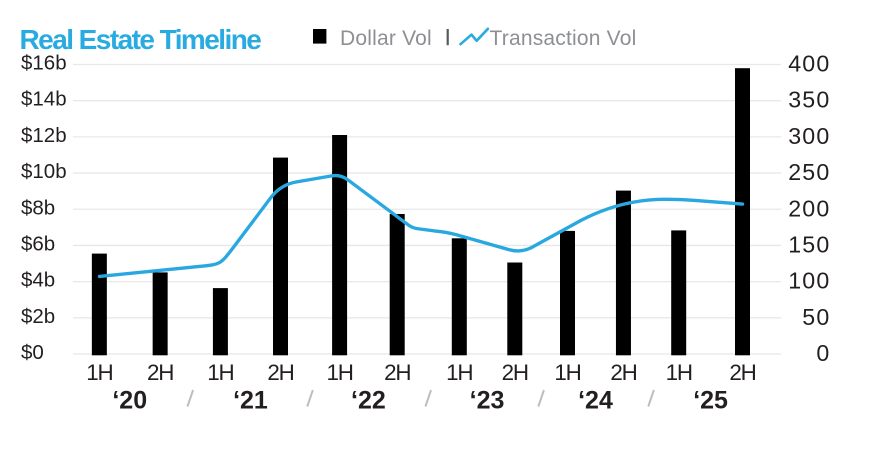 The height and width of the screenshot is (455, 877). Describe the element at coordinates (38, 316) in the screenshot. I see `svg-text: $2b` at that location.